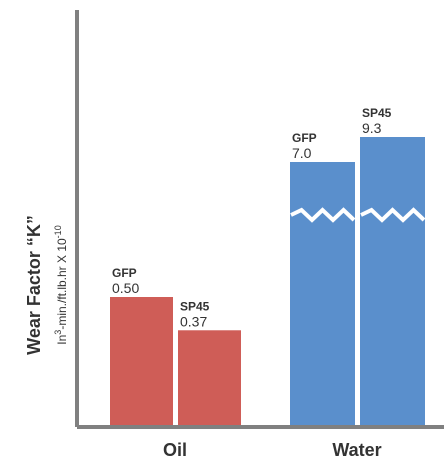 This screenshot has width=444, height=468. I want to click on y-units-exp2: -10, so click(58, 231).